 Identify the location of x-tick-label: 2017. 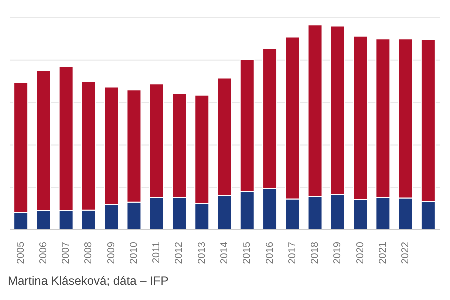
(292, 253).